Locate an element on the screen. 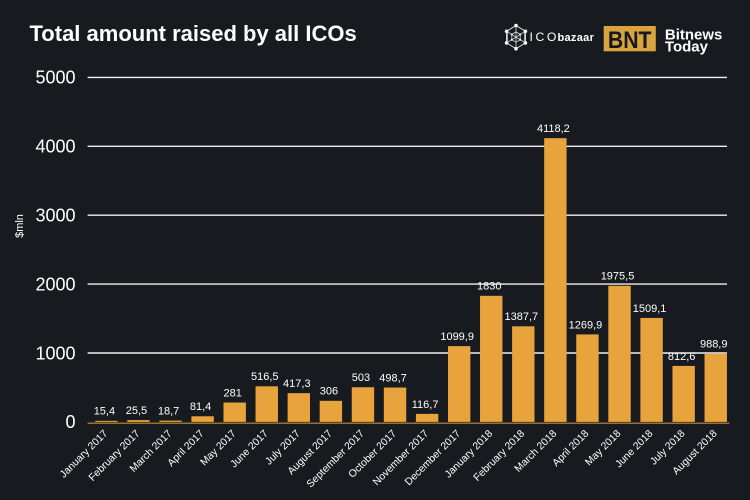 The width and height of the screenshot is (750, 500). svg-text: ICO is located at coordinates (544, 37).